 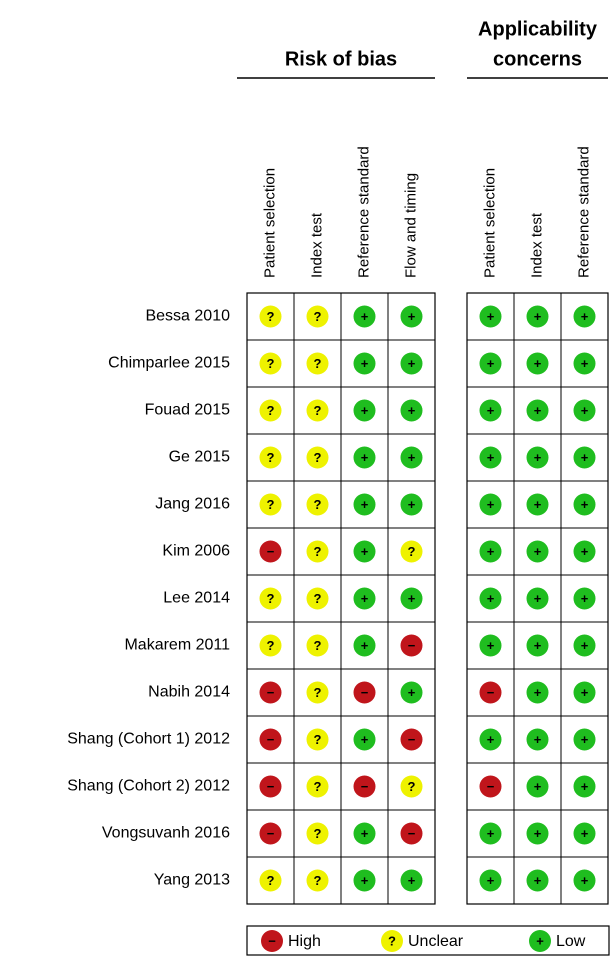 What do you see at coordinates (196, 598) in the screenshot?
I see `study-name: Lee 2014` at bounding box center [196, 598].